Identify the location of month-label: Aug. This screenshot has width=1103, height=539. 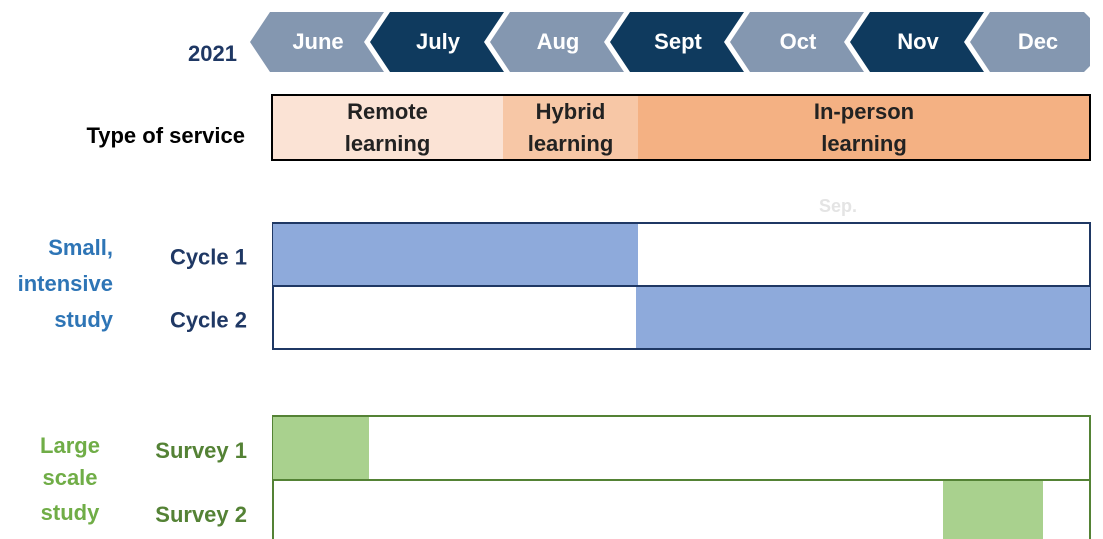
(558, 41).